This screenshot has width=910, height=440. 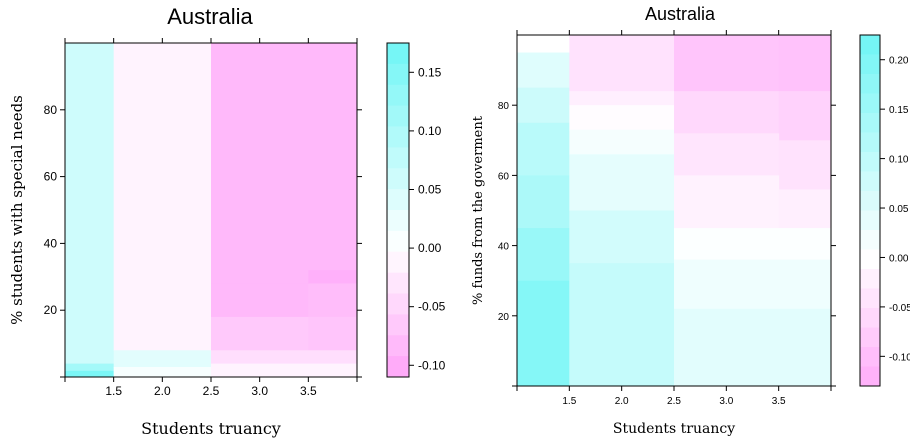 What do you see at coordinates (504, 247) in the screenshot?
I see `y-tick-label: 40` at bounding box center [504, 247].